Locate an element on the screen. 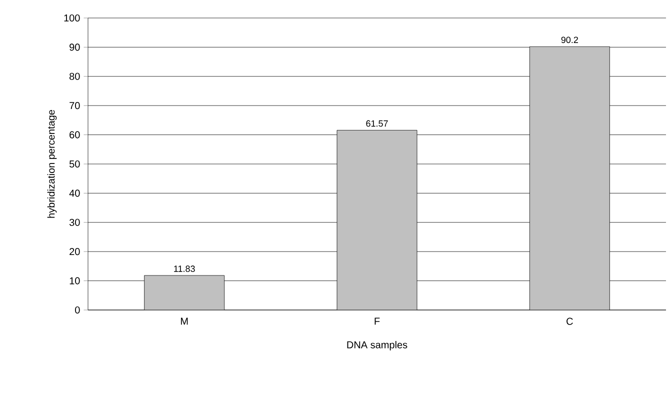 The height and width of the screenshot is (411, 669). y-tick-label: 90 is located at coordinates (75, 47).